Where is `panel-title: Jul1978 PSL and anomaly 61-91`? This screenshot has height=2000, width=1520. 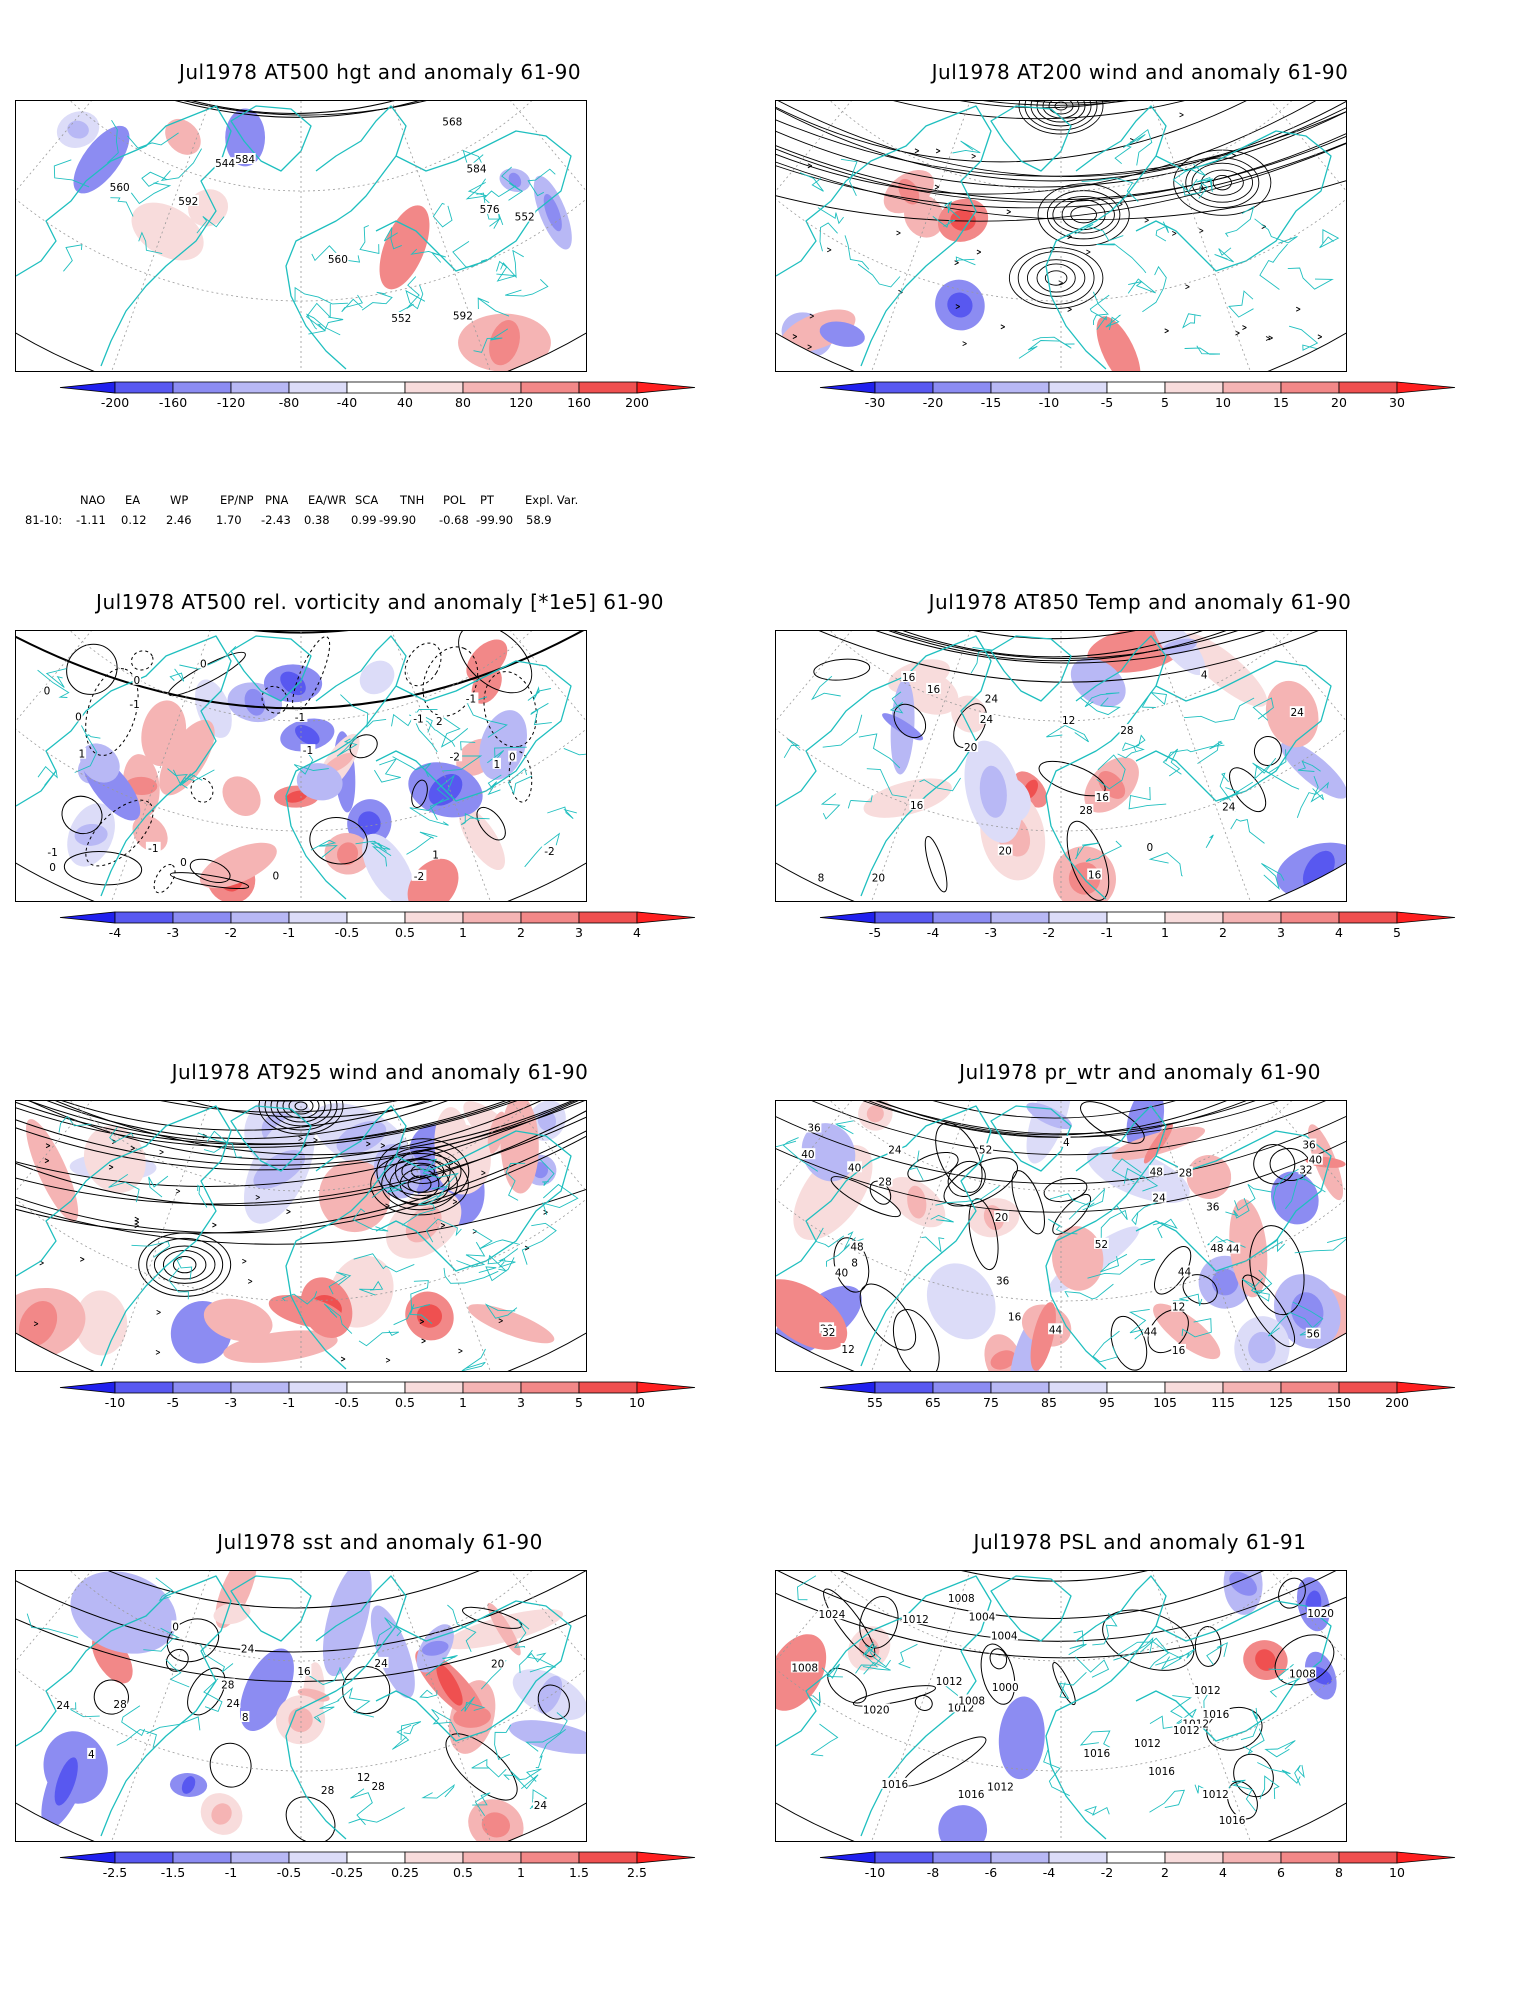
panel-title: Jul1978 PSL and anomaly 61-91 is located at coordinates (1140, 1542).